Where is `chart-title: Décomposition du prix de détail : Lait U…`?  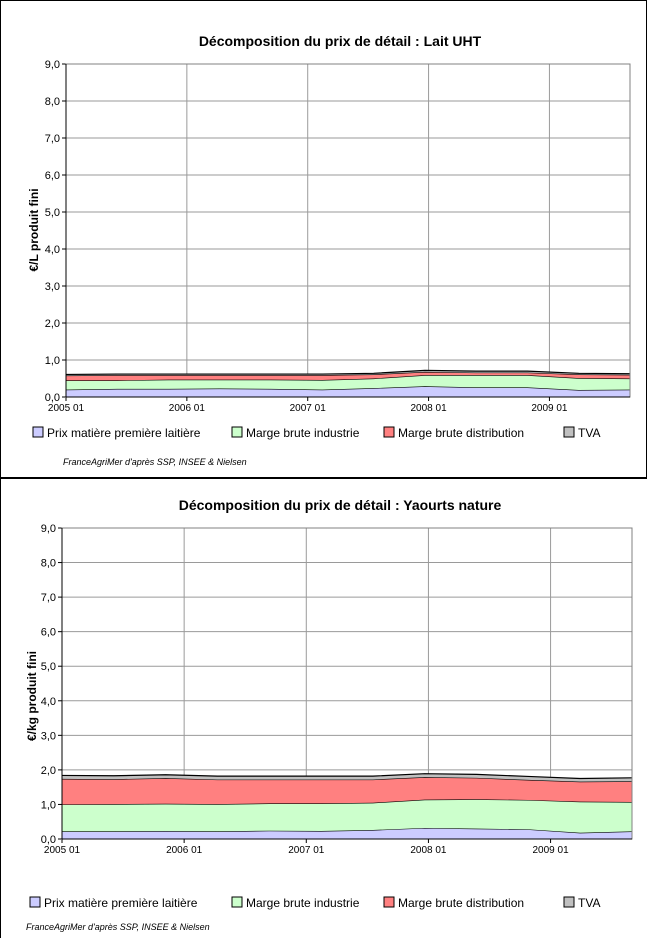
chart-title: Décomposition du prix de détail : Lait U… is located at coordinates (340, 41).